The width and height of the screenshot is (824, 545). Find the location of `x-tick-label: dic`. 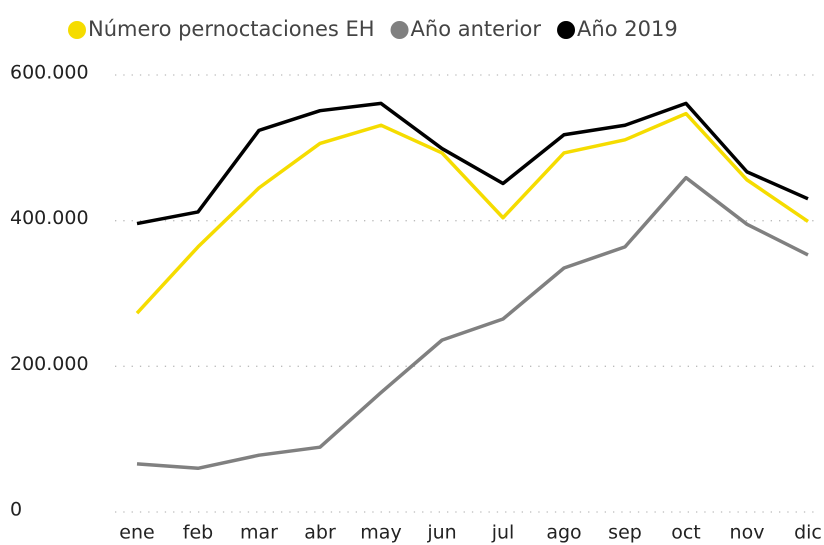

x-tick-label: dic is located at coordinates (808, 533).